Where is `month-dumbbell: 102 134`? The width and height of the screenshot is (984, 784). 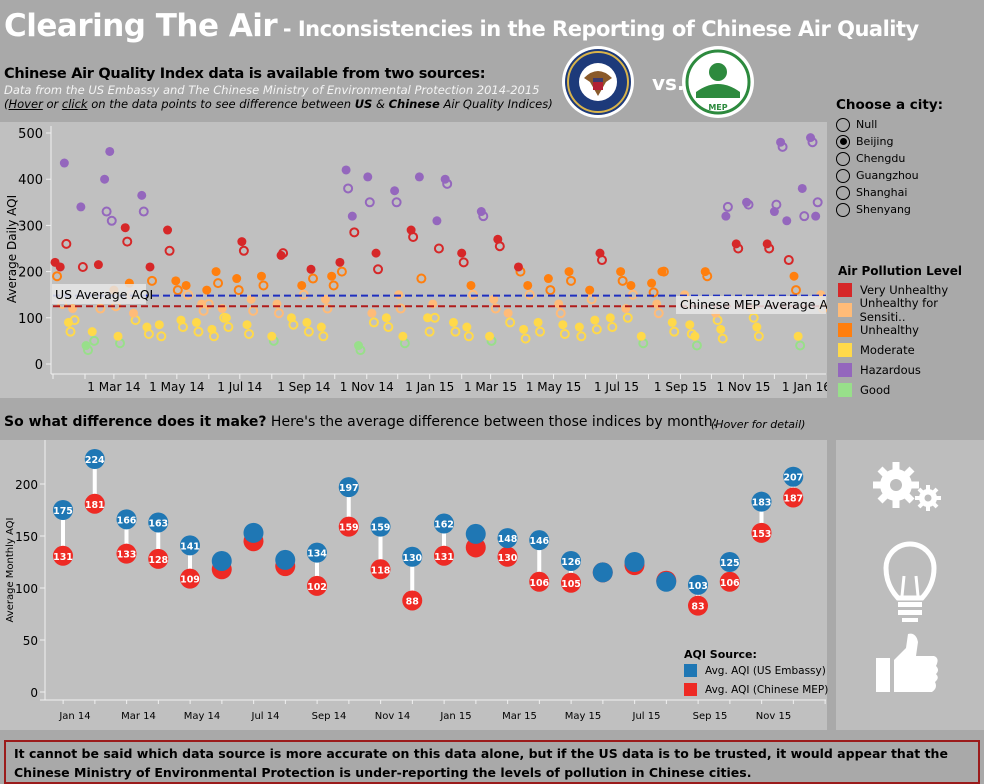 month-dumbbell: 102 134 is located at coordinates (317, 569).